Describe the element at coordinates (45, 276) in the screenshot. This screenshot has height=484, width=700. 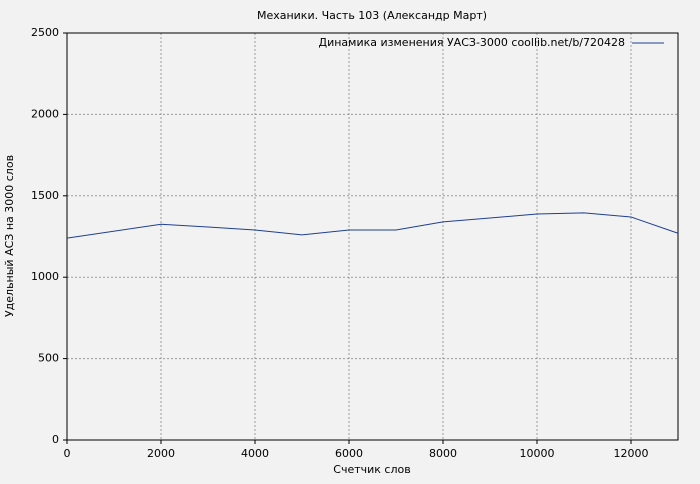
I see `y-tick-label: 1000` at that location.